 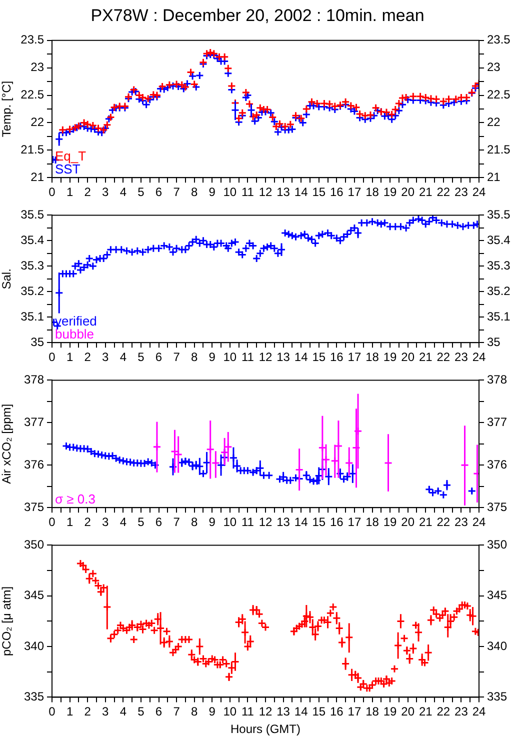 I want to click on y2-tick-label: 22.5, so click(x=499, y=95).